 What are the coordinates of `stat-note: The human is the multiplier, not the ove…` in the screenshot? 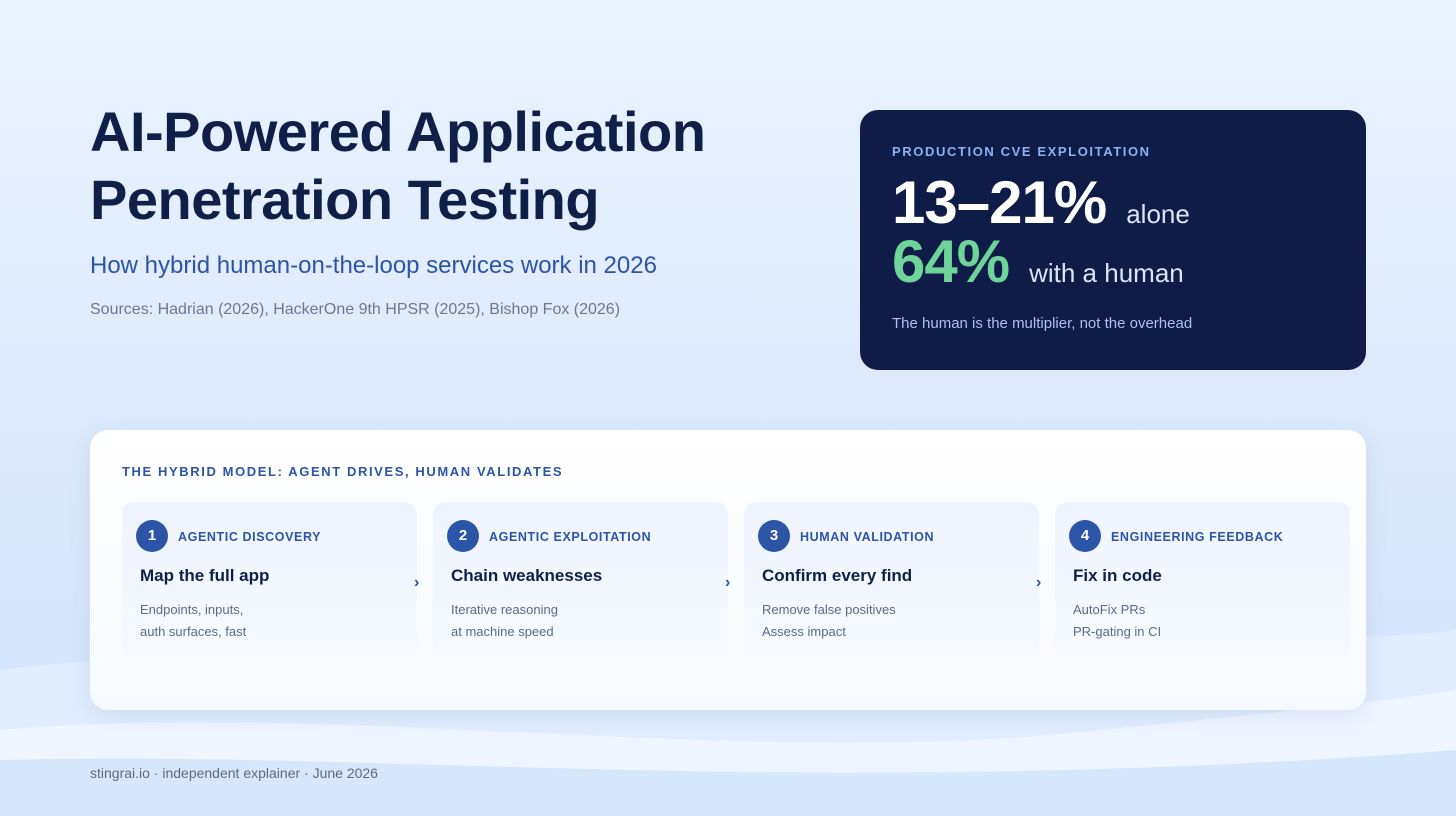 It's located at (1042, 323).